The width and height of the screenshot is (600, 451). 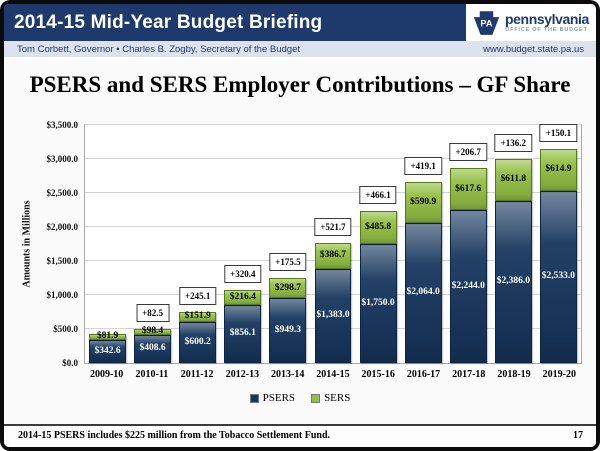 What do you see at coordinates (288, 374) in the screenshot?
I see `x-axis-label: 2013-14` at bounding box center [288, 374].